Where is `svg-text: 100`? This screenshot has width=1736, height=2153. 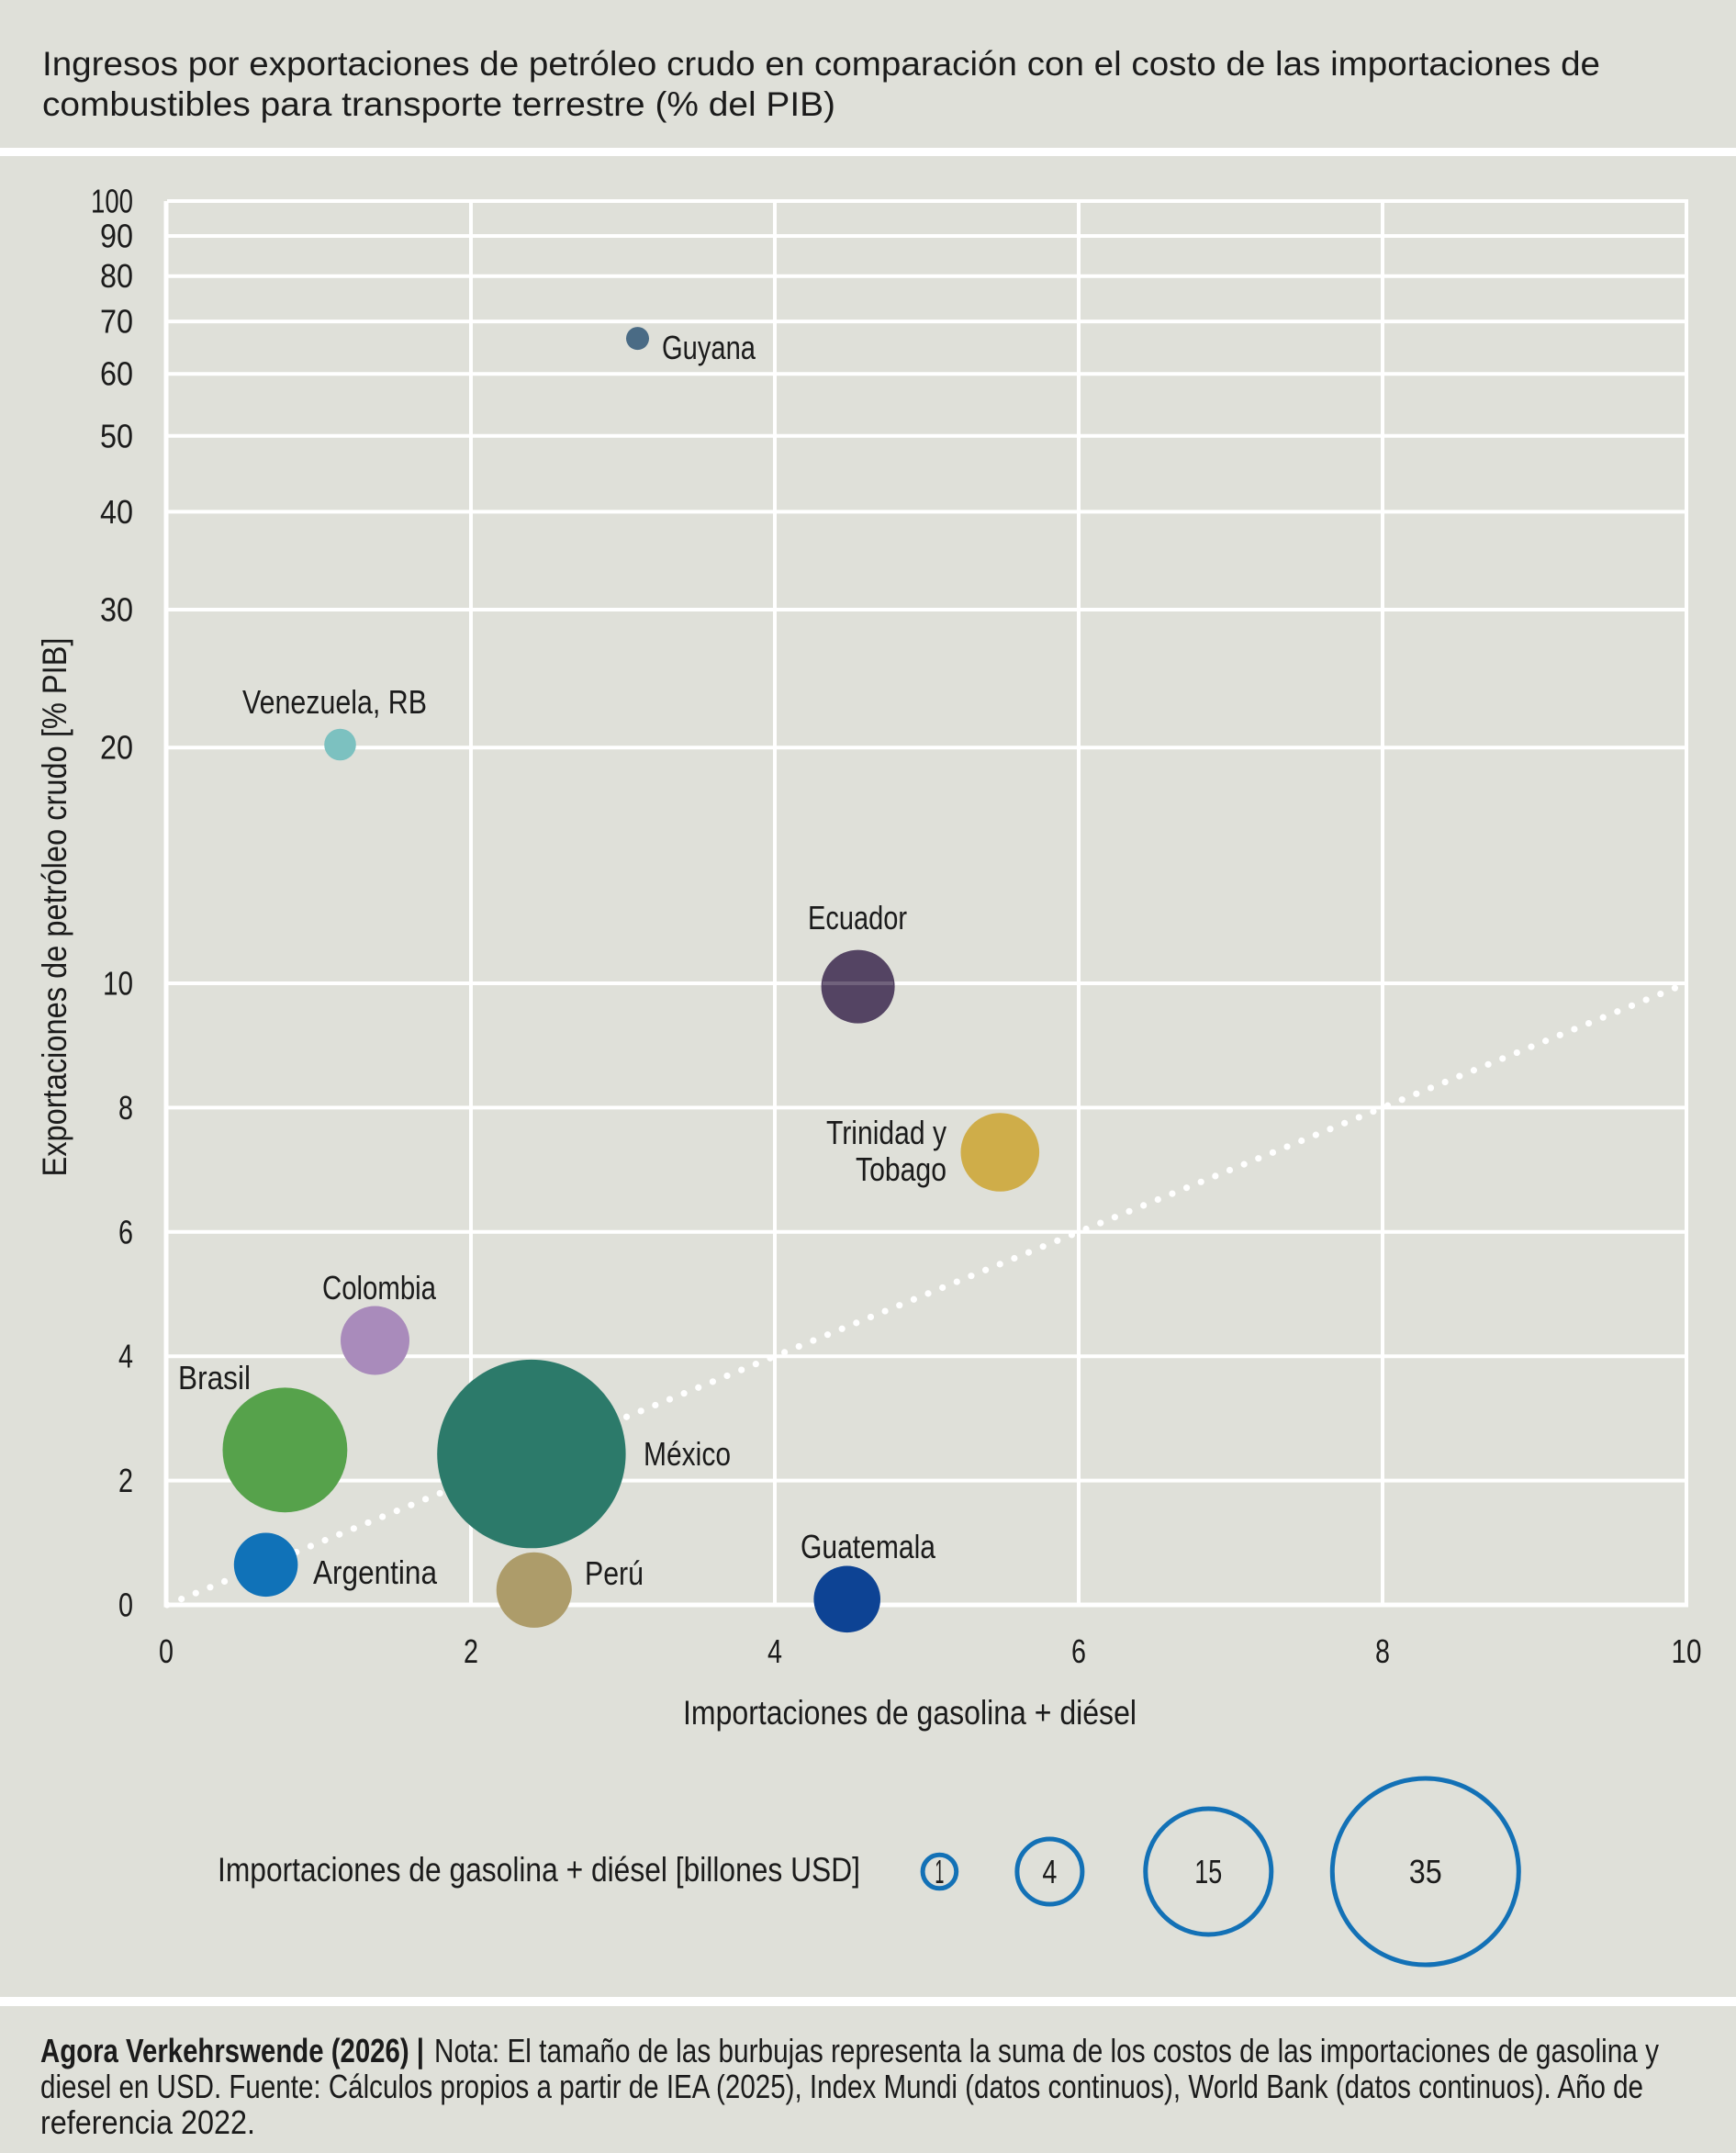
svg-text: 100 is located at coordinates (112, 201).